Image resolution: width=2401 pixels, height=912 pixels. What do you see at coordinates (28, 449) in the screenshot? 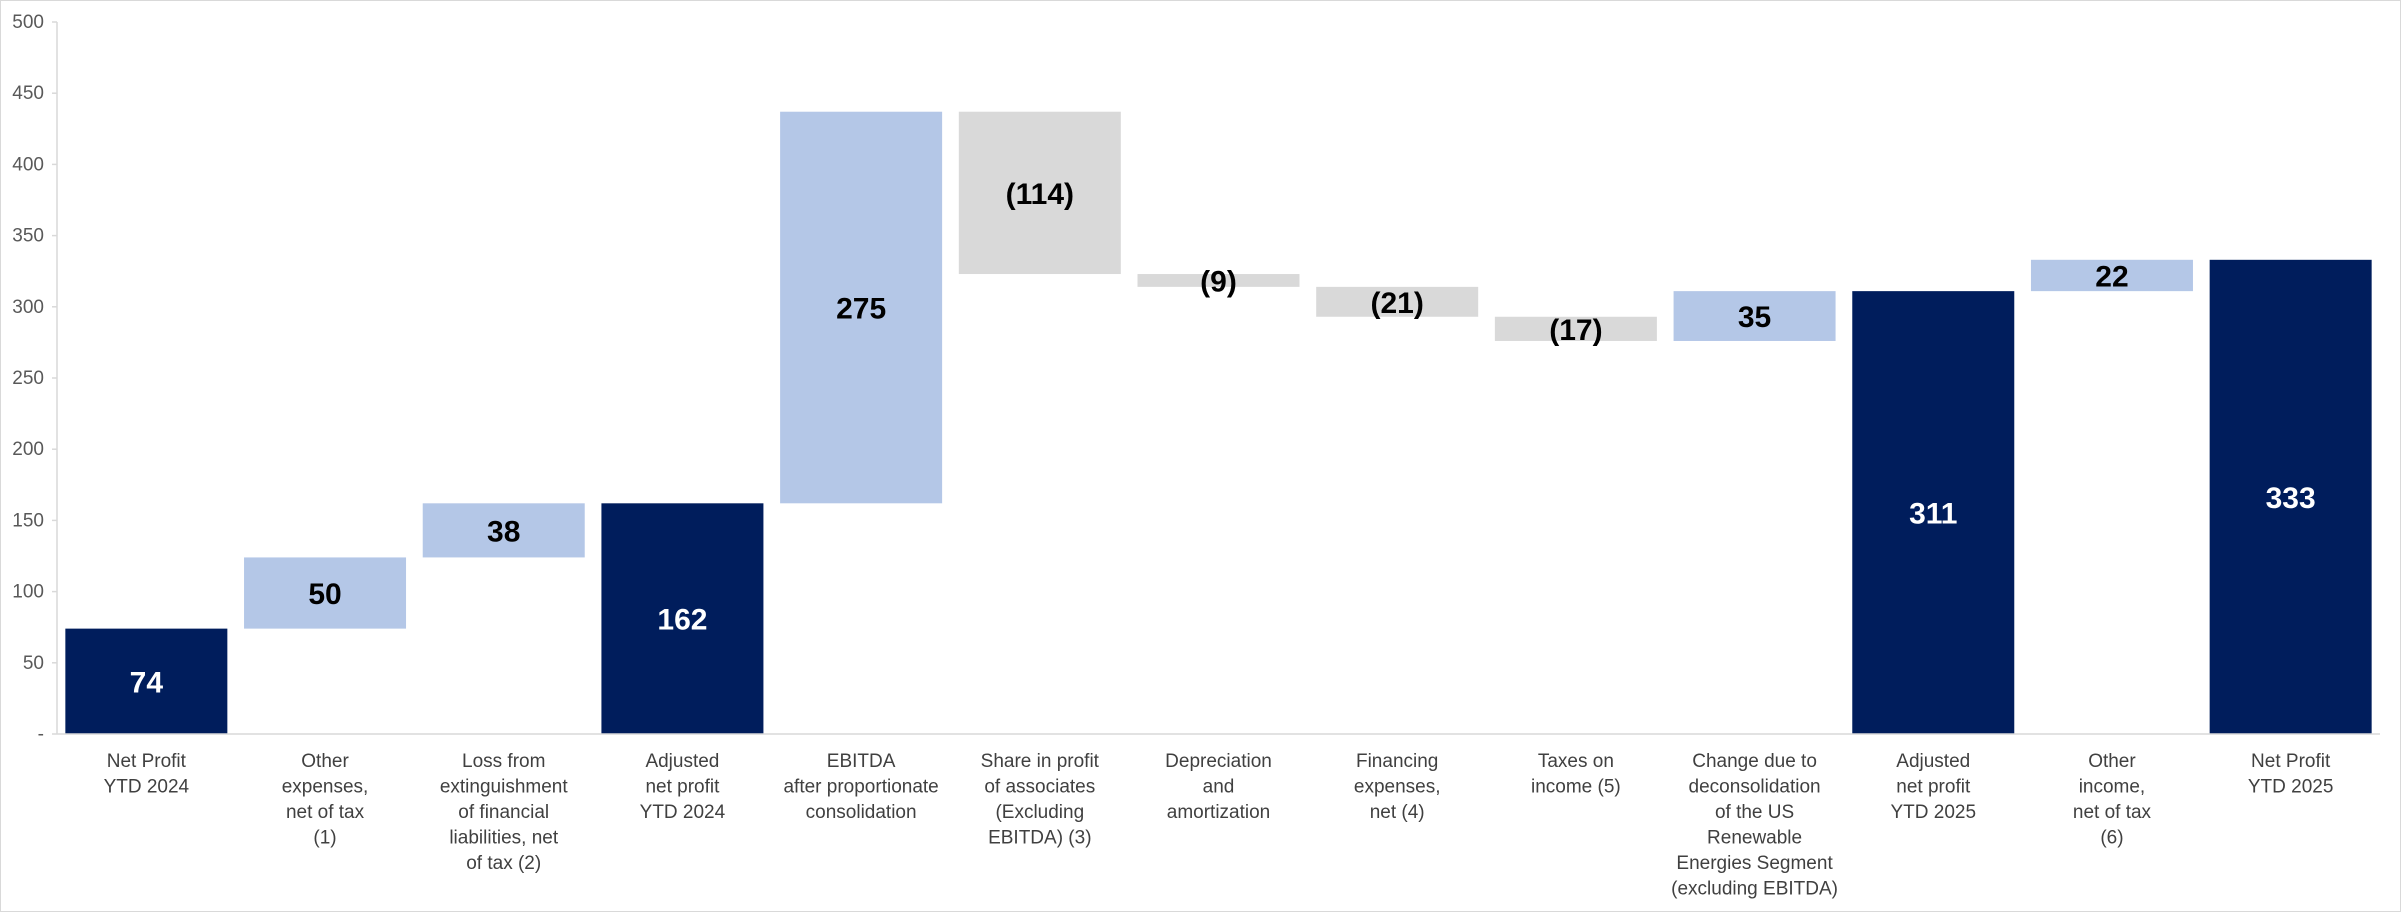
I see `y-tick-label: 200` at bounding box center [28, 449].